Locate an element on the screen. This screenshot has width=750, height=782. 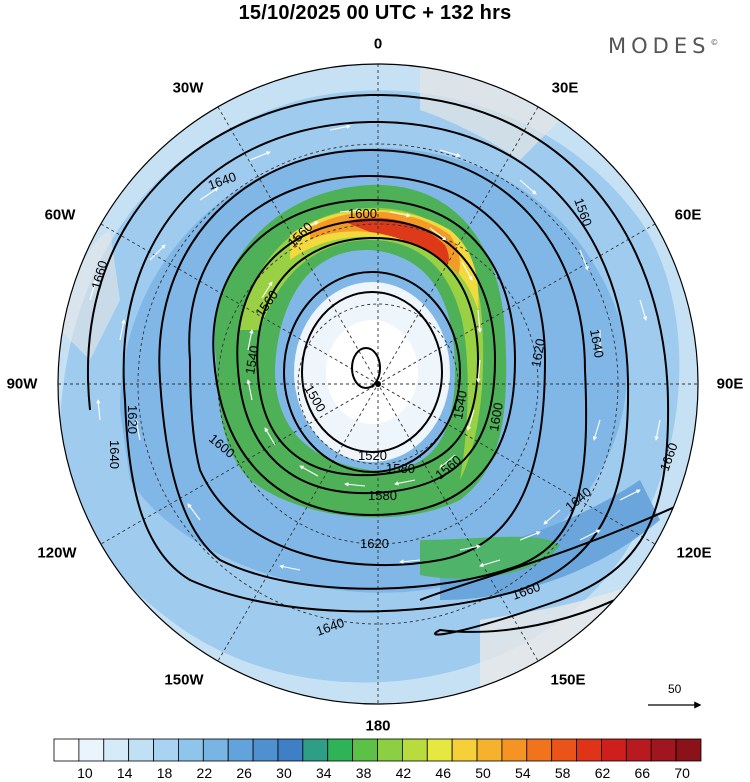
lon-label-60e: 60E is located at coordinates (688, 215).